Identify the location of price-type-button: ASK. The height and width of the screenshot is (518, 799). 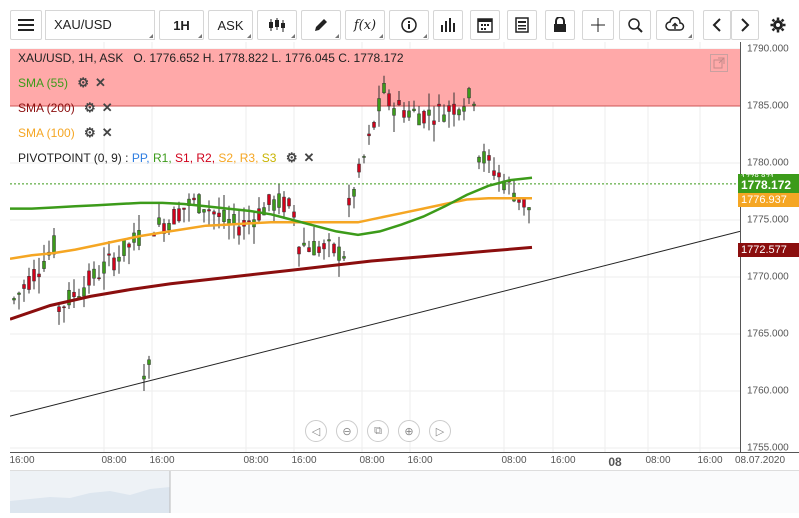
(230, 25).